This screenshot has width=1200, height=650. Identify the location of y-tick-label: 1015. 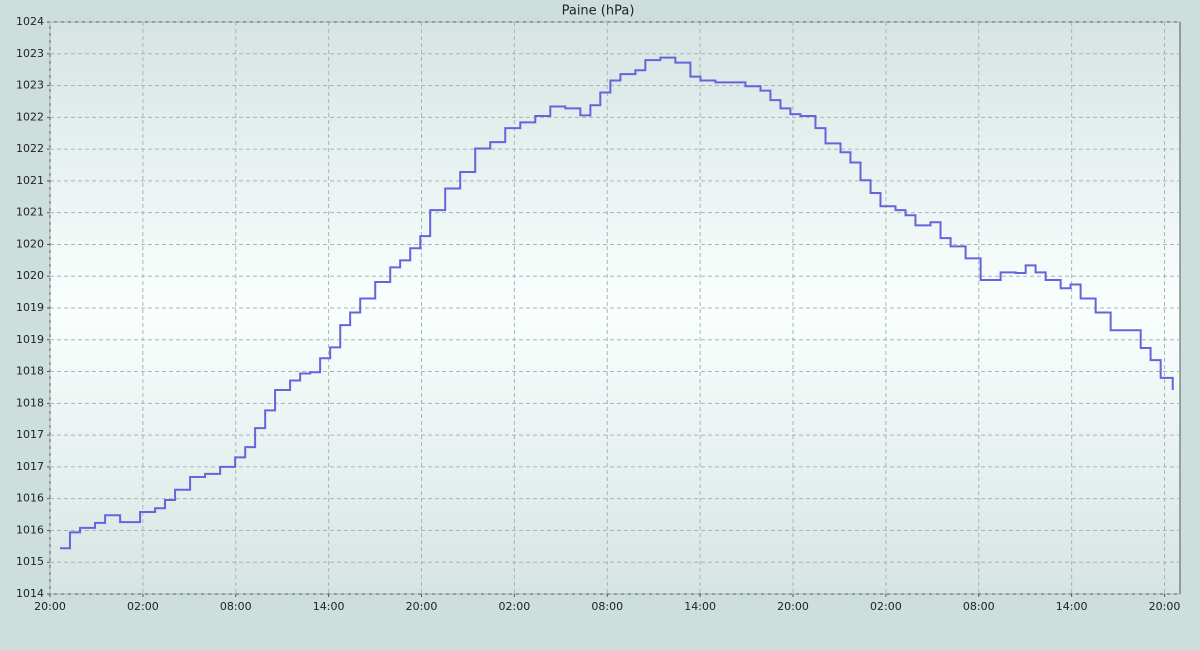
(30, 561).